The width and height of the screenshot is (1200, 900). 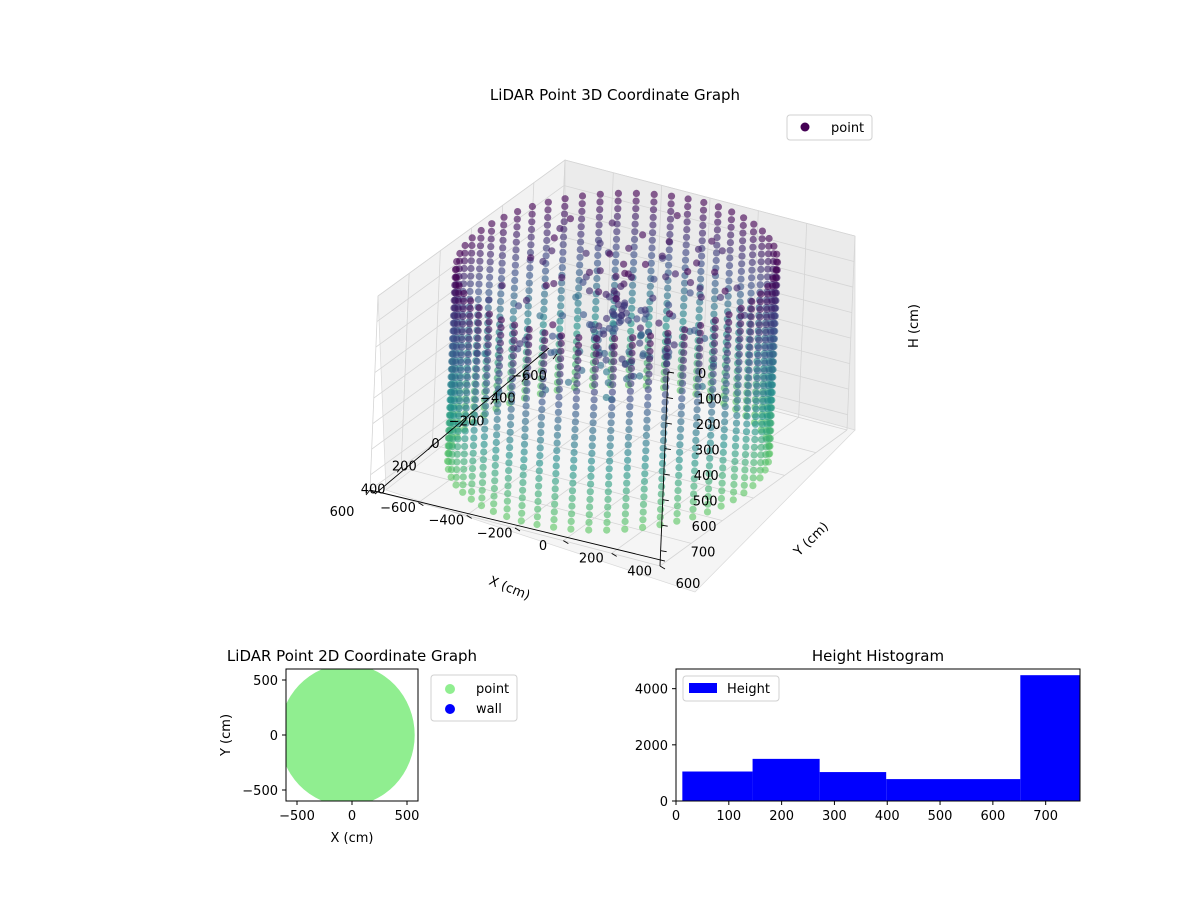 I want to click on y-tick-label: 200, so click(x=591, y=559).